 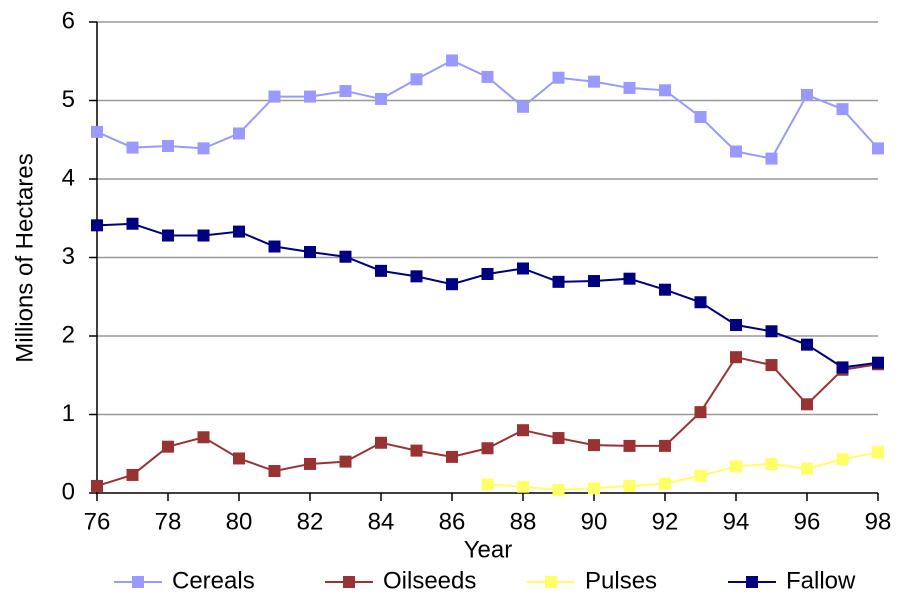 I want to click on x-tick-label: 88, so click(x=523, y=521).